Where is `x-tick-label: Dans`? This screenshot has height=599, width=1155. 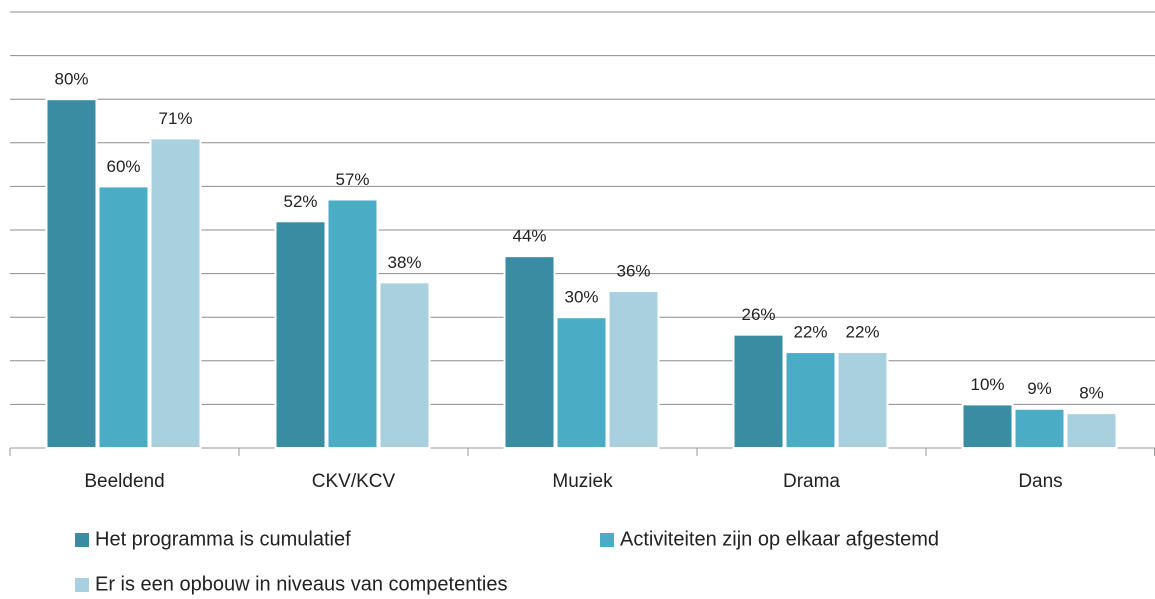
x-tick-label: Dans is located at coordinates (1040, 481).